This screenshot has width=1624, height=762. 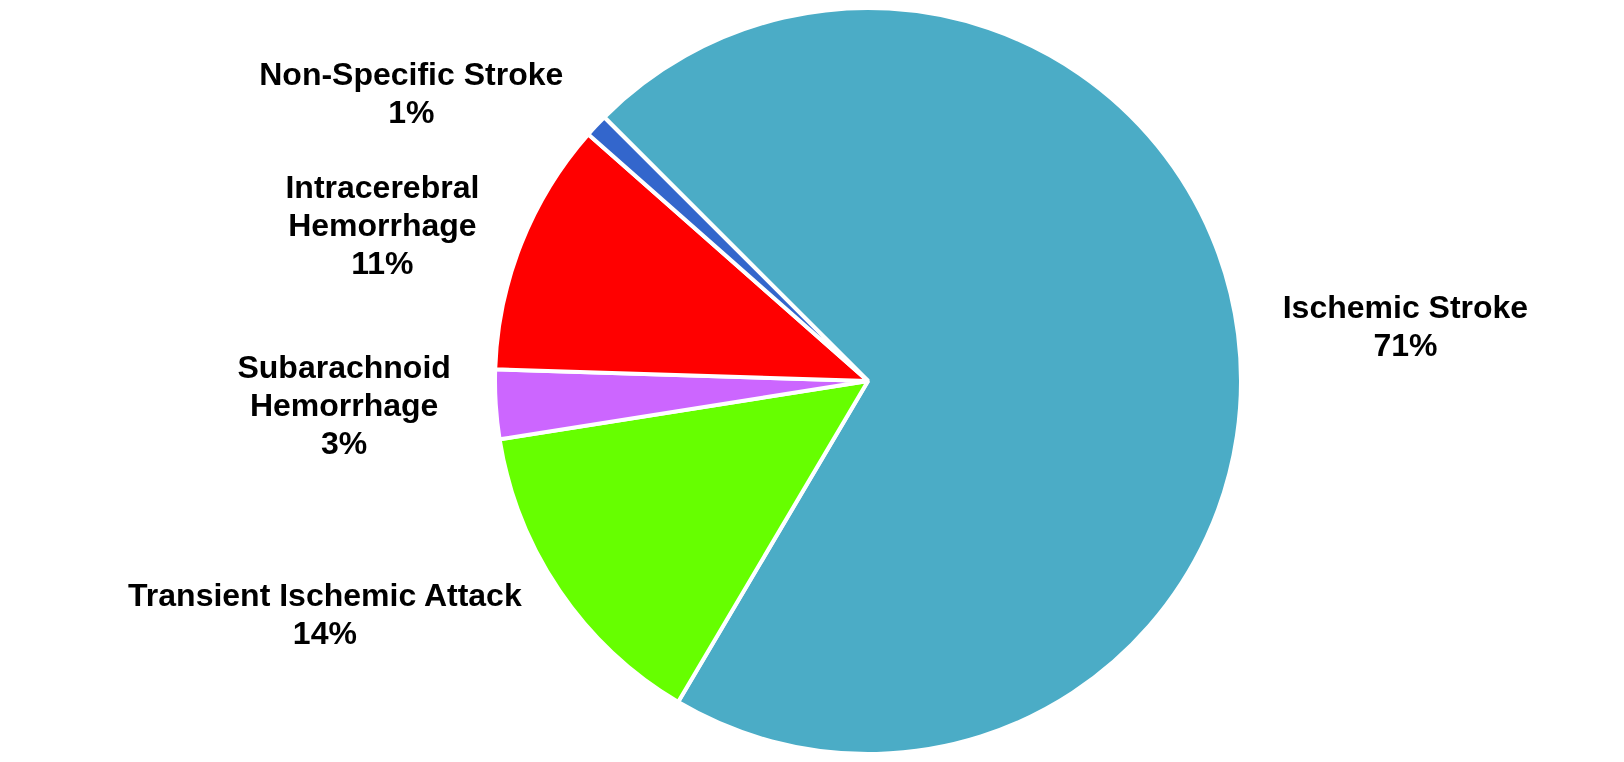 What do you see at coordinates (1405, 345) in the screenshot?
I see `data-label: 71%` at bounding box center [1405, 345].